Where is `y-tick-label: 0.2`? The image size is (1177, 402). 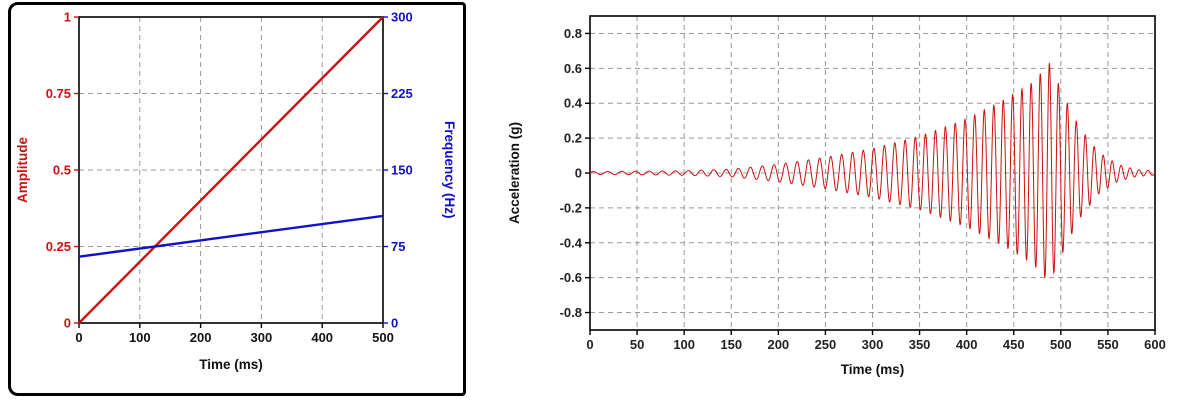
y-tick-label: 0.2 is located at coordinates (573, 138).